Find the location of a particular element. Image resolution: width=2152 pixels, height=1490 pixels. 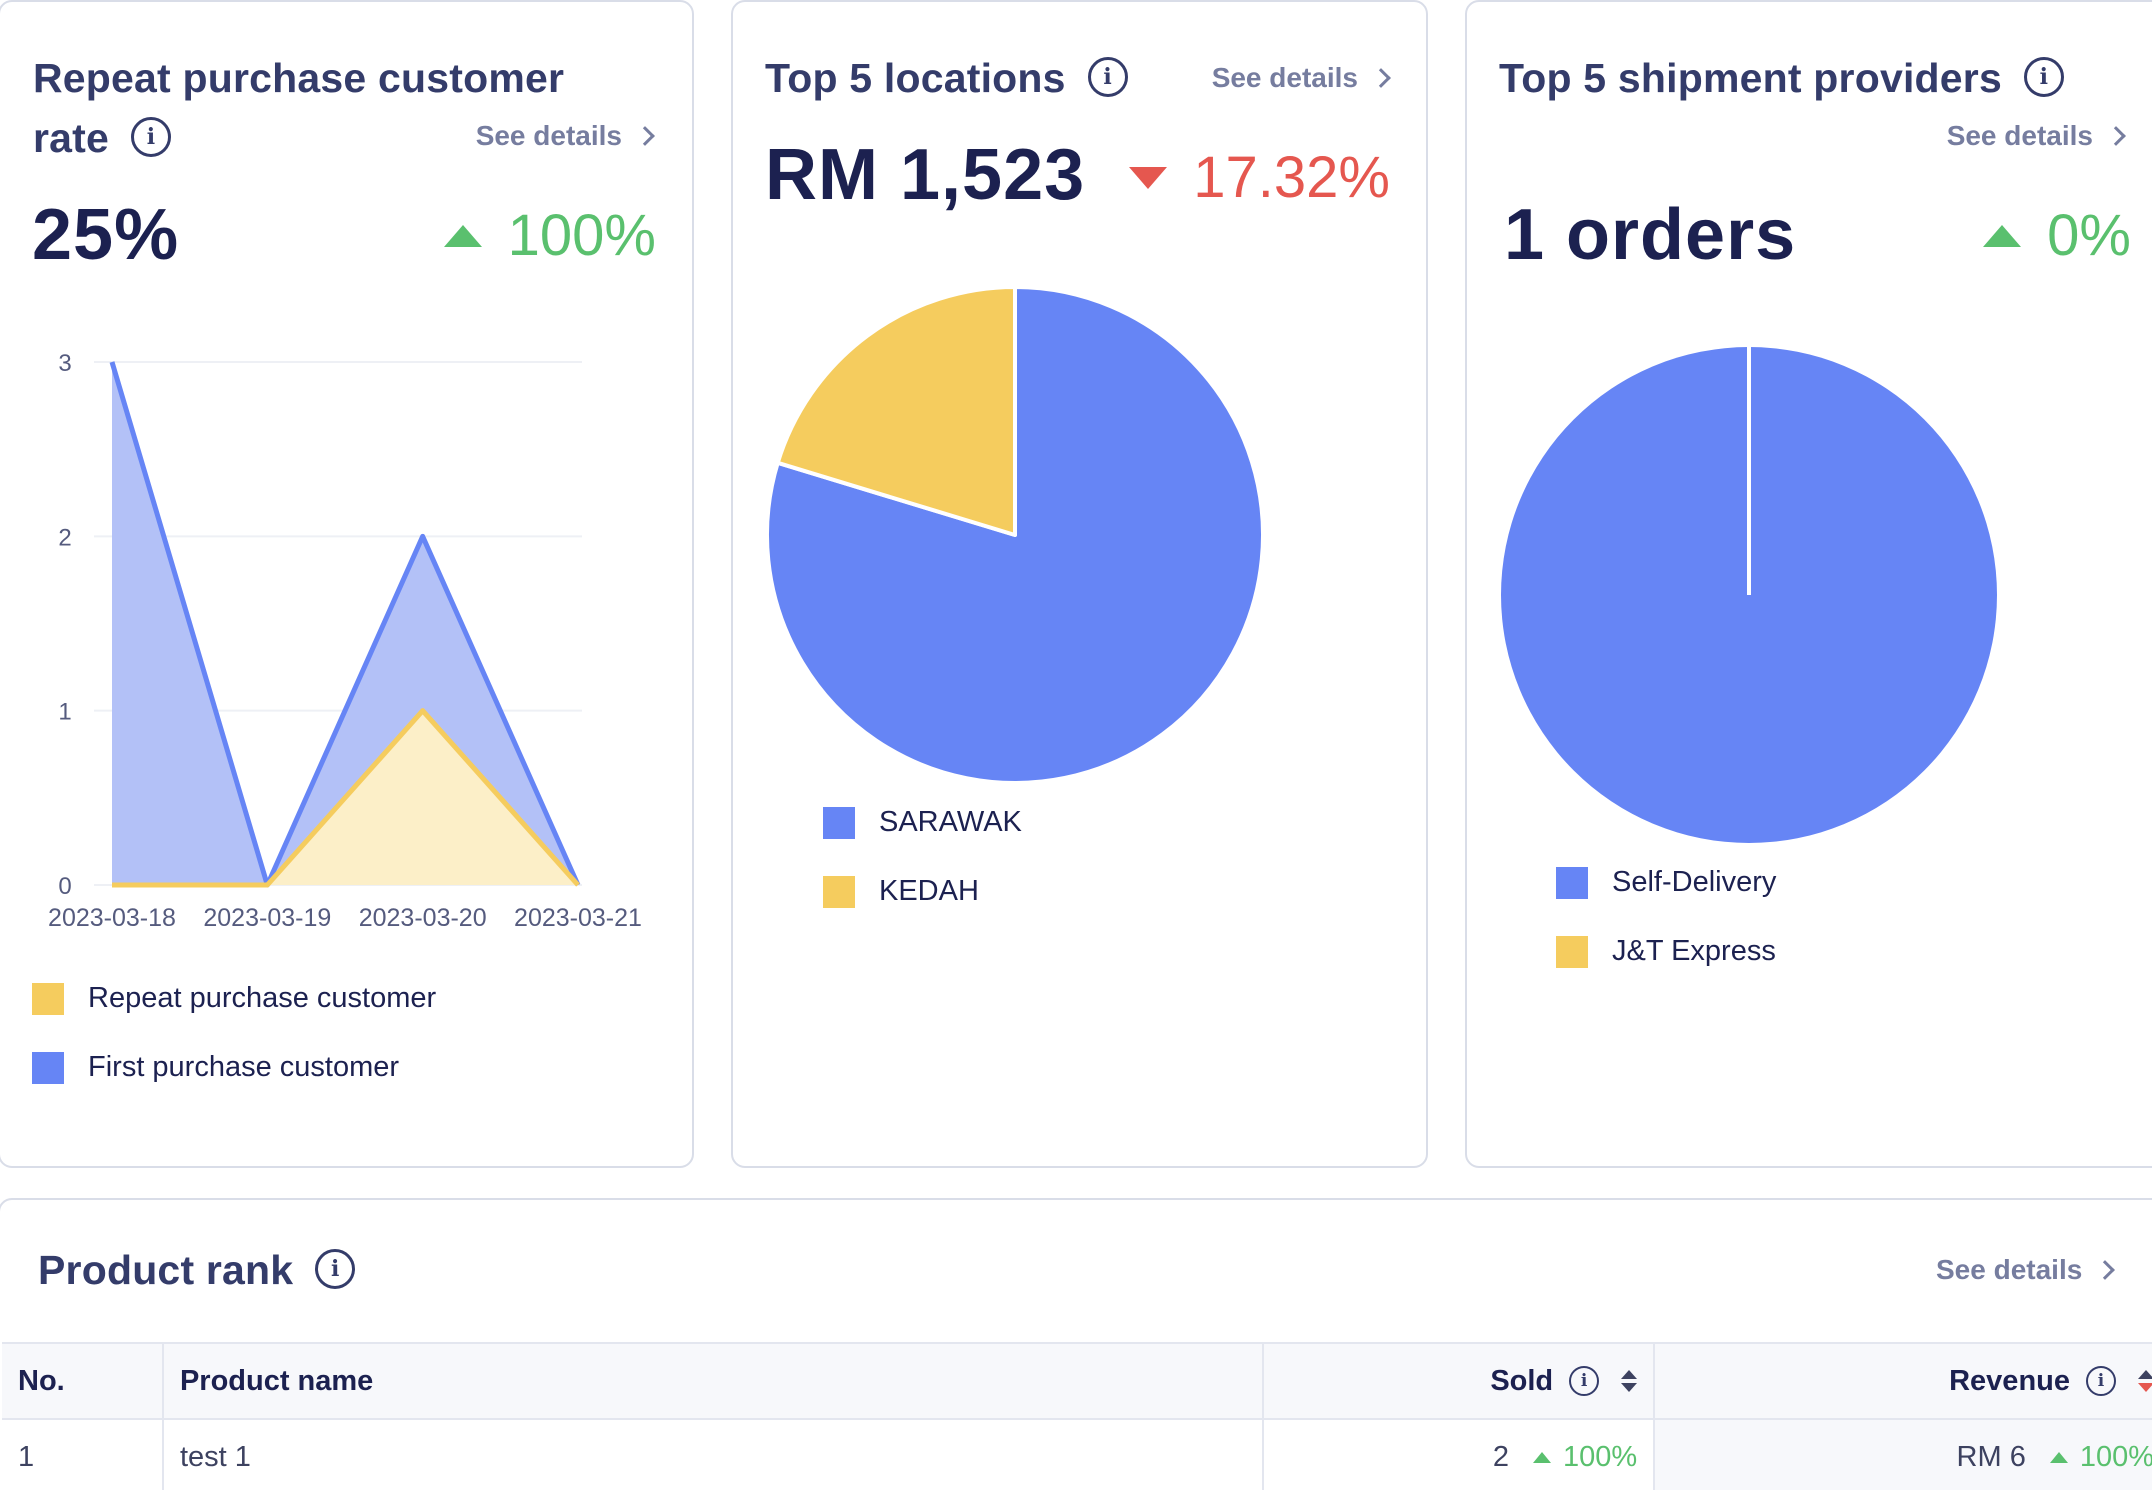

x-tick-label: 2023-03-21 is located at coordinates (578, 918).